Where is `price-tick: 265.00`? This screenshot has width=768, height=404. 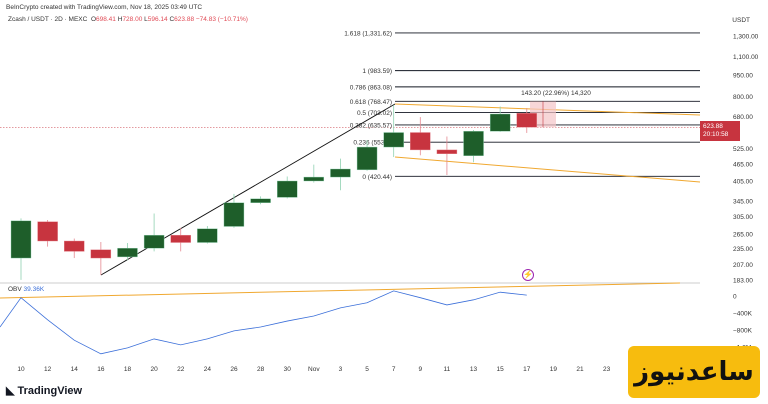 price-tick: 265.00 is located at coordinates (743, 234).